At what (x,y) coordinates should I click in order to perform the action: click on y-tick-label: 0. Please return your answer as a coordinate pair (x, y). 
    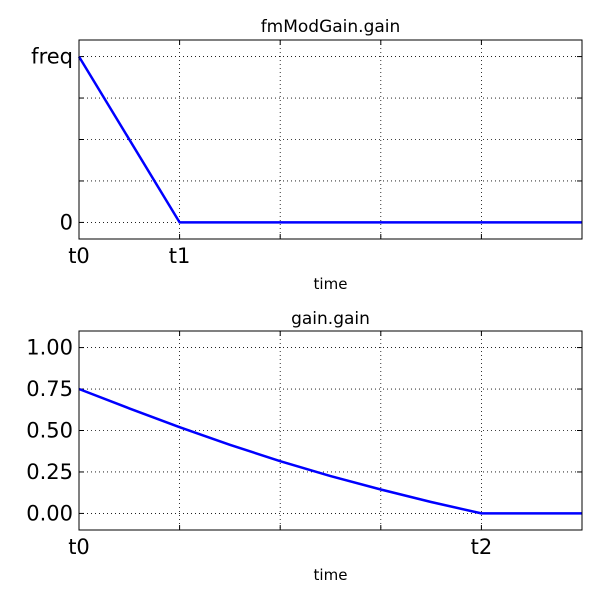
    Looking at the image, I should click on (66, 222).